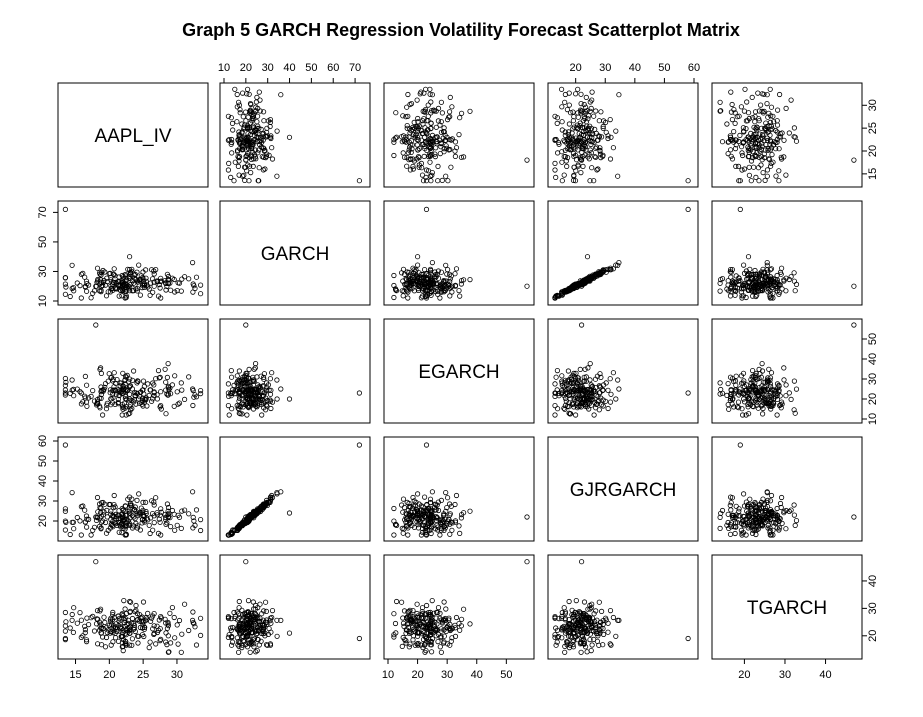 This screenshot has width=923, height=717. Describe the element at coordinates (873, 581) in the screenshot. I see `tick-label-right-r4-40: 40` at that location.